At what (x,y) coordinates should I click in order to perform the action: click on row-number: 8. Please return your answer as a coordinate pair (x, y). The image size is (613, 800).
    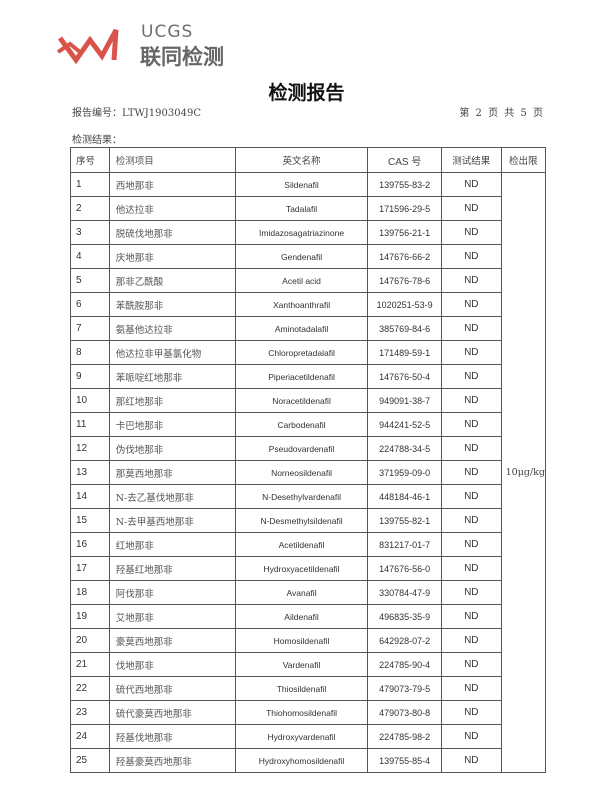
    Looking at the image, I should click on (90, 352).